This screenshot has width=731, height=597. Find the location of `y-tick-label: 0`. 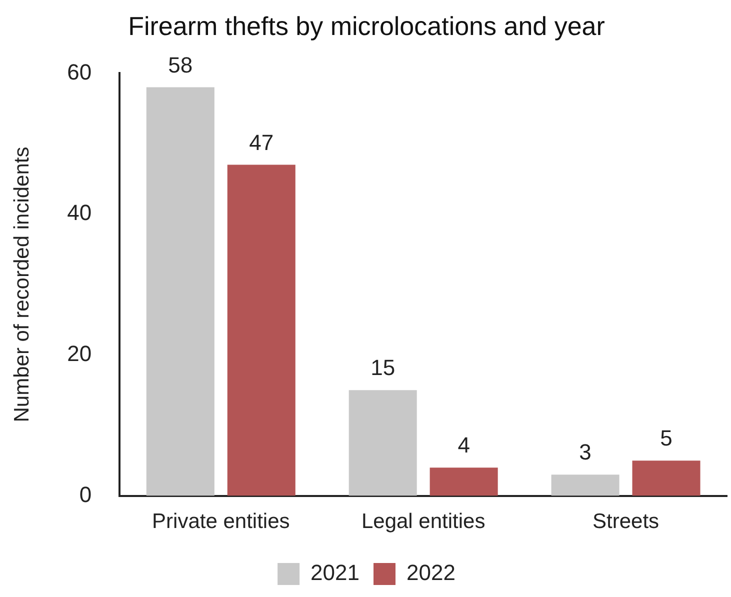

y-tick-label: 0 is located at coordinates (85, 494).